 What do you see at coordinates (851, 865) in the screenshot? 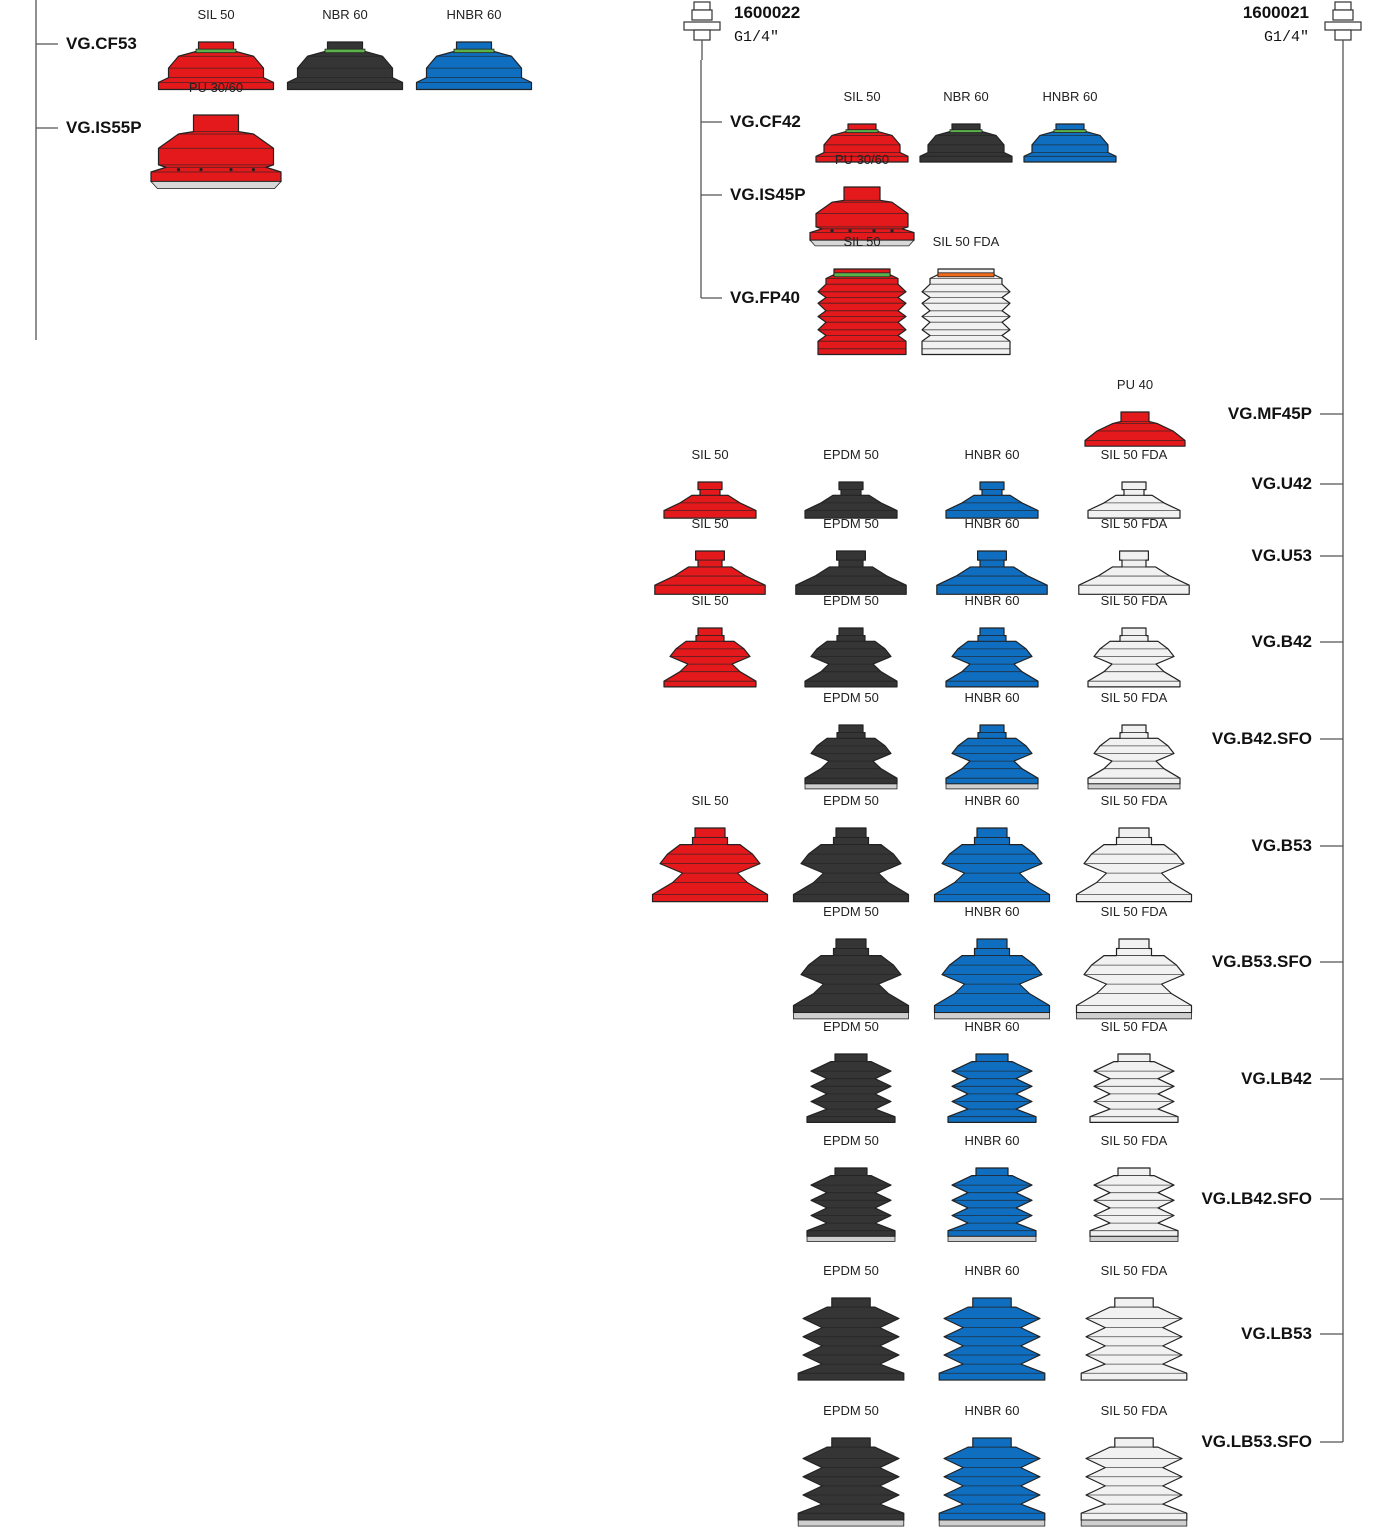
I see `suction-cup-b53-epdm50` at bounding box center [851, 865].